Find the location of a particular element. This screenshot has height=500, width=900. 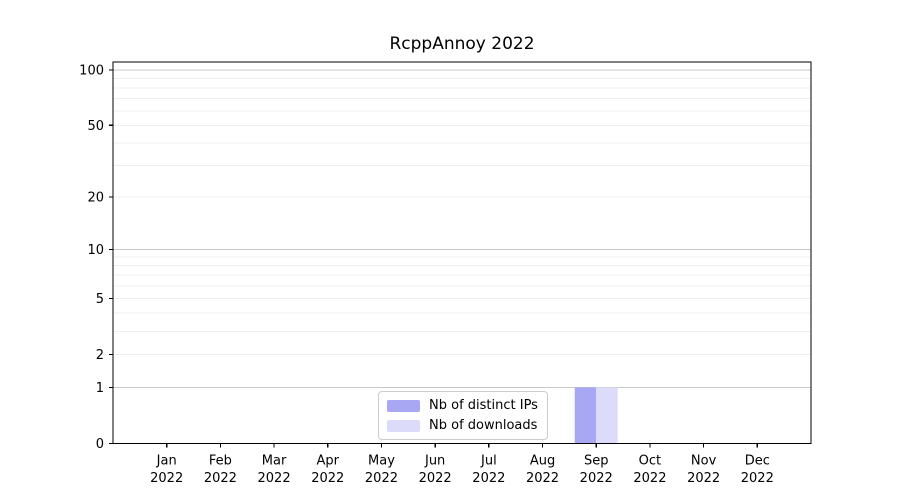

y-tick-label: 20 is located at coordinates (95, 198).